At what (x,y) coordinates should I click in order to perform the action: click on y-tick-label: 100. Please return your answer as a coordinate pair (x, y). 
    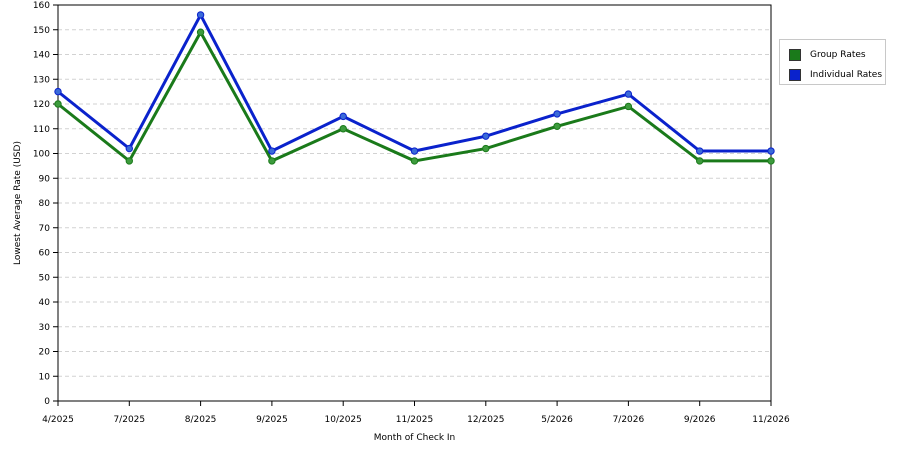
    Looking at the image, I should click on (41, 155).